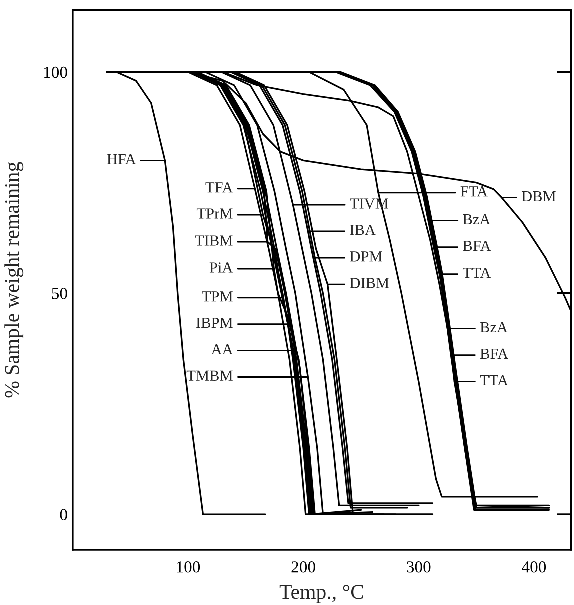  Describe the element at coordinates (60, 294) in the screenshot. I see `y-tick-label: 50` at that location.